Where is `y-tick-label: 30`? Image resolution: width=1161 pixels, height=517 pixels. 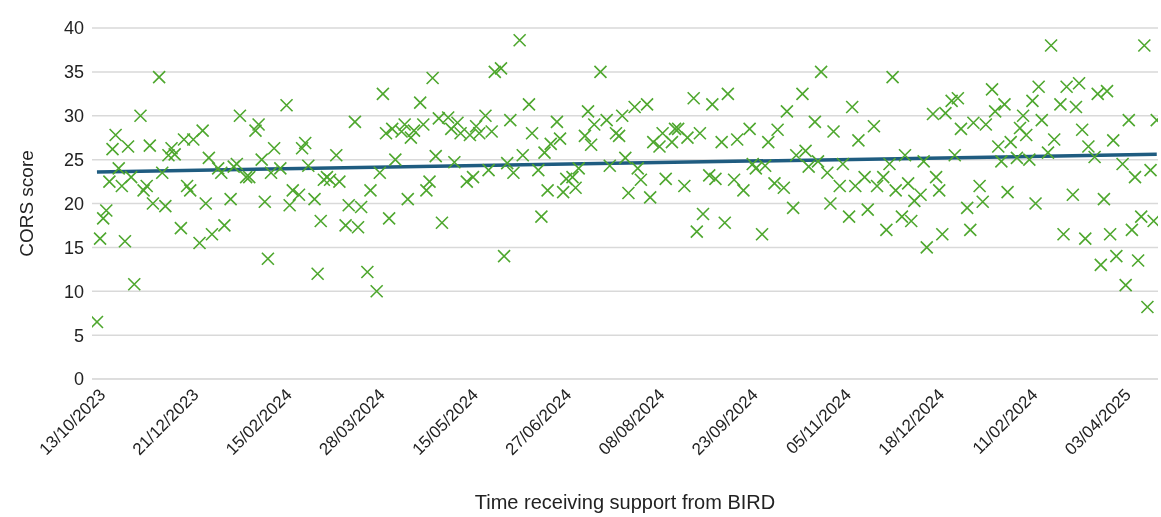
y-tick-label: 30 is located at coordinates (73, 116).